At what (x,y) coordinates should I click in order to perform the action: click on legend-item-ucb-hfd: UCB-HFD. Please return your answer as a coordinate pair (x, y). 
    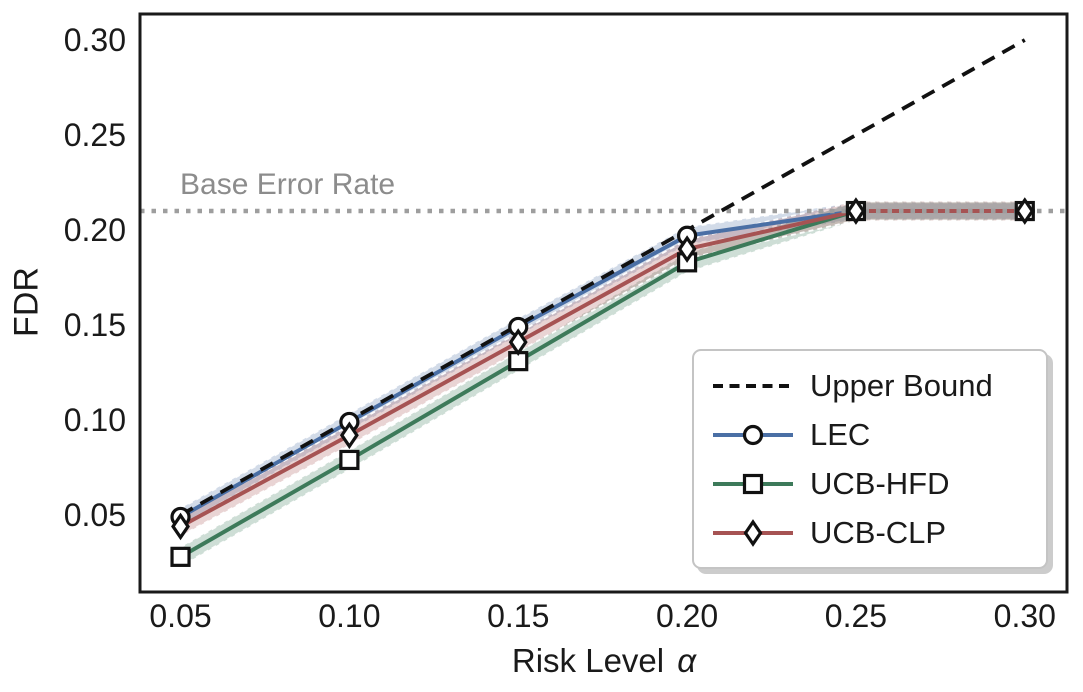
    Looking at the image, I should click on (871, 483).